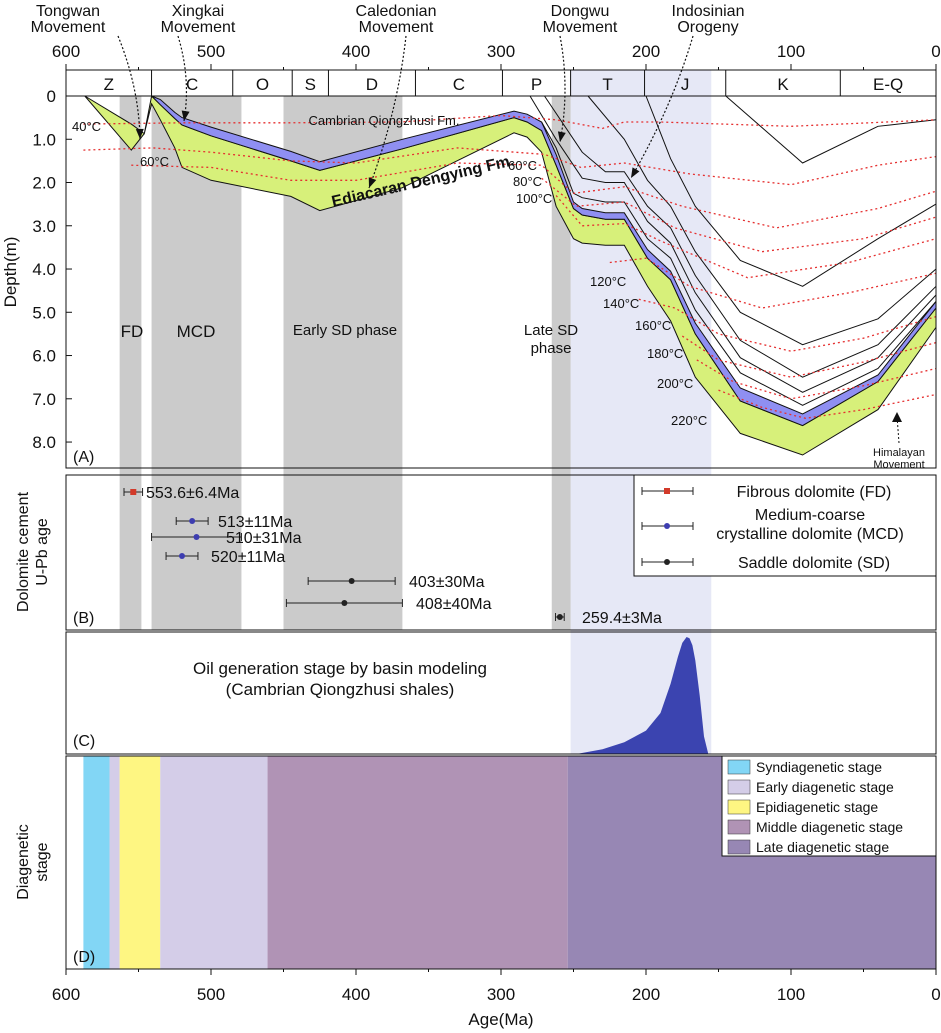 Image resolution: width=941 pixels, height=1033 pixels. I want to click on movement-label: Xingkai Movement, so click(198, 19).